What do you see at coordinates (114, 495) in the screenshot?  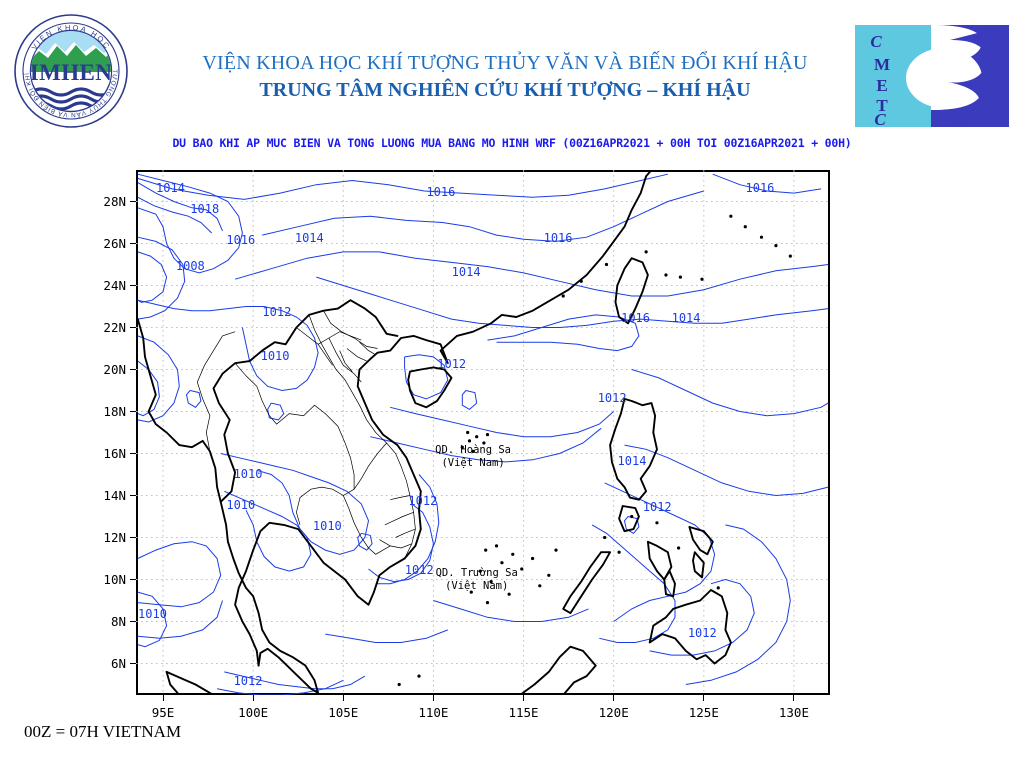 I see `y-axis-label: 14N` at bounding box center [114, 495].